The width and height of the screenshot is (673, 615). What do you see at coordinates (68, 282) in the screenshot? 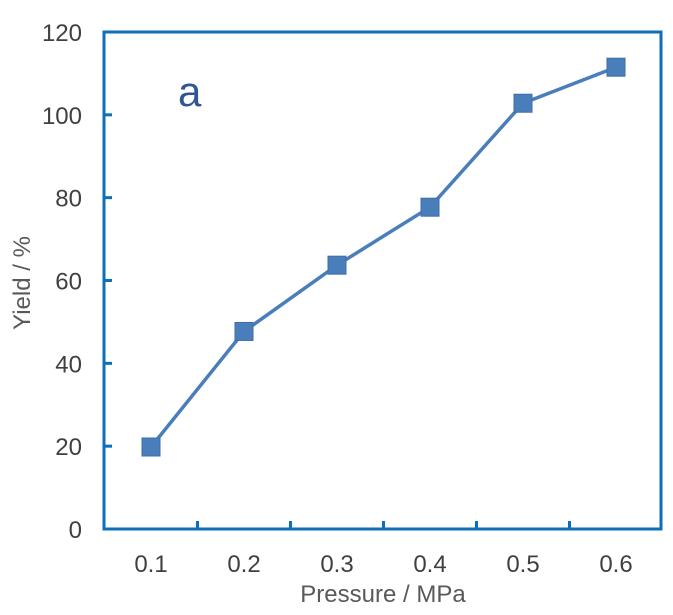
I see `y-tick-label: 60` at bounding box center [68, 282].